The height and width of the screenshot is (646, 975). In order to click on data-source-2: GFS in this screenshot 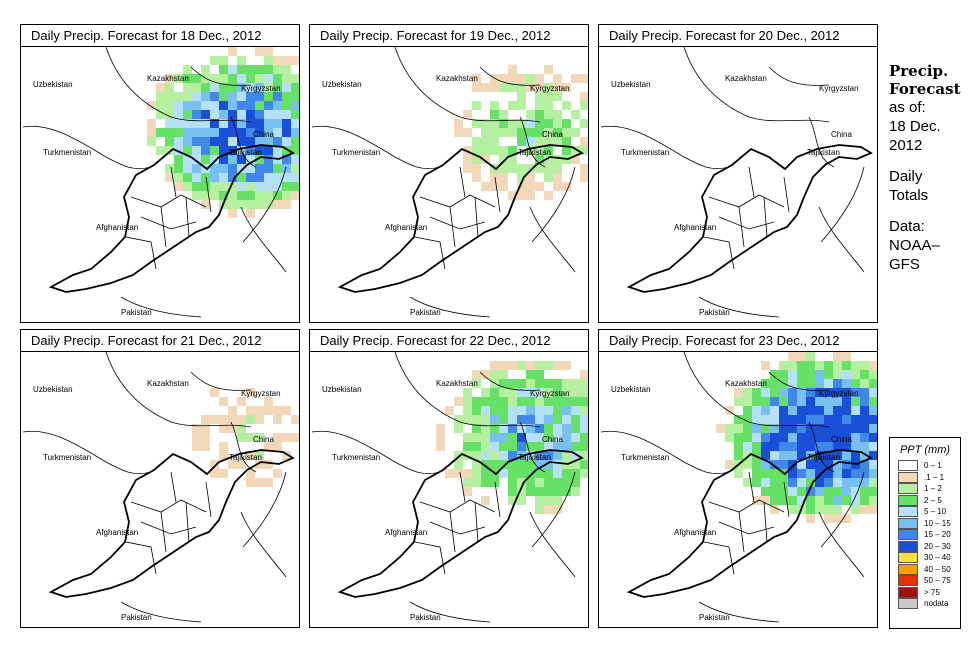, I will do `click(904, 264)`.